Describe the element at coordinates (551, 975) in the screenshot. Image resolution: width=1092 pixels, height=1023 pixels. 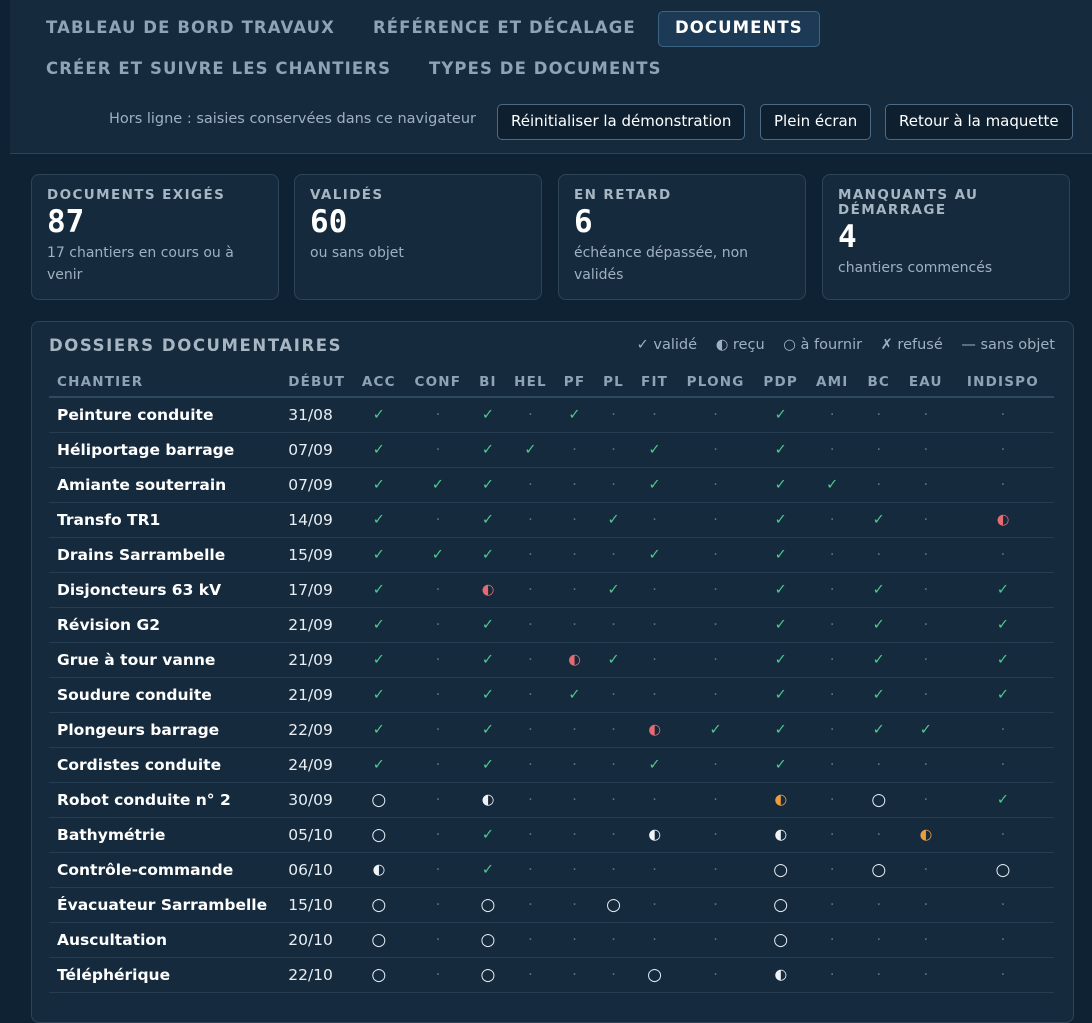
I see `table-row: Téléphérique 22/10 ○ · ○ · · · ○ · ◐ · · · ·` at that location.